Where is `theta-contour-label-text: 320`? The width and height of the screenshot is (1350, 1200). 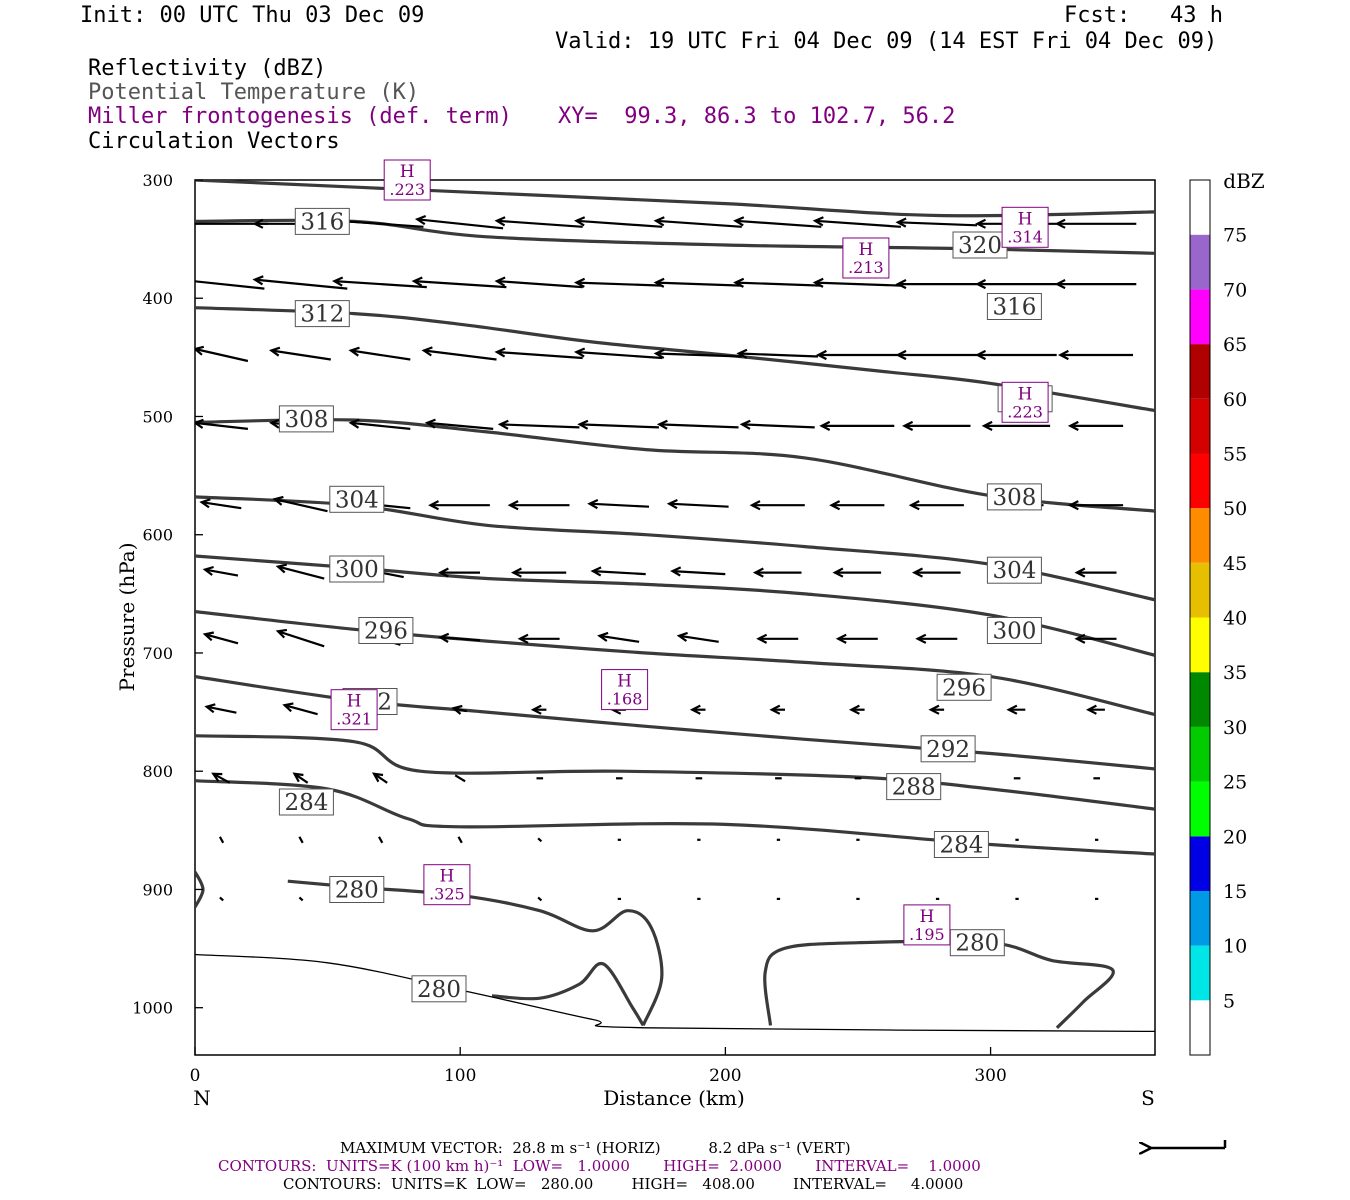
theta-contour-label-text: 320 is located at coordinates (980, 246).